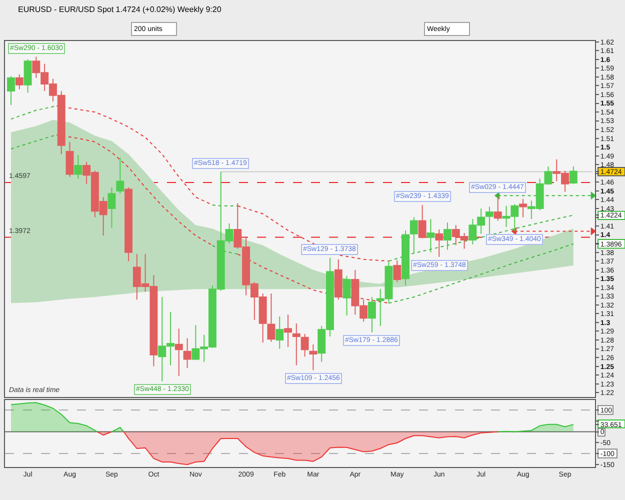 The image size is (625, 500). Describe the element at coordinates (120, 9) in the screenshot. I see `chart-title: EURUSD - EUR/USD Spot 1.4724 (+0.02%) Weekly 9:20` at that location.